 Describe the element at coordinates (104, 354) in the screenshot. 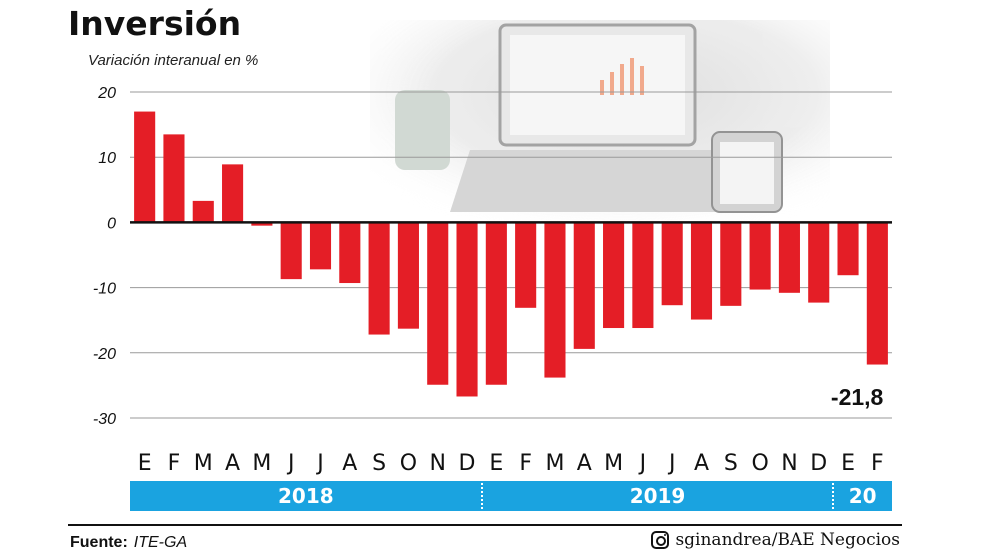

I see `y-tick-label: -20` at that location.